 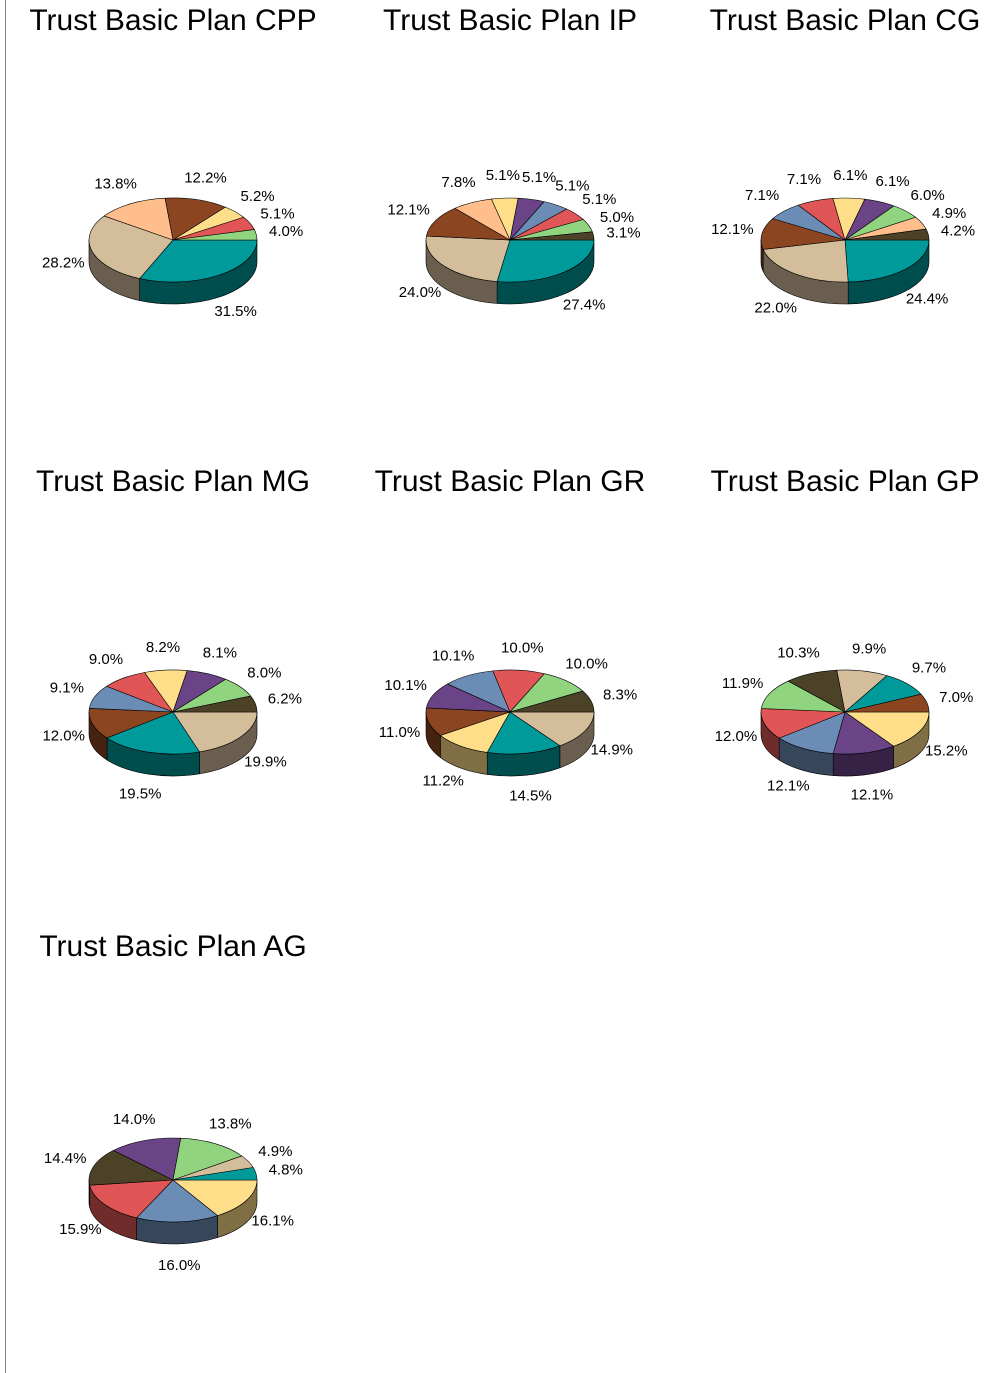 I want to click on data-label: 28.2%, so click(x=63, y=262).